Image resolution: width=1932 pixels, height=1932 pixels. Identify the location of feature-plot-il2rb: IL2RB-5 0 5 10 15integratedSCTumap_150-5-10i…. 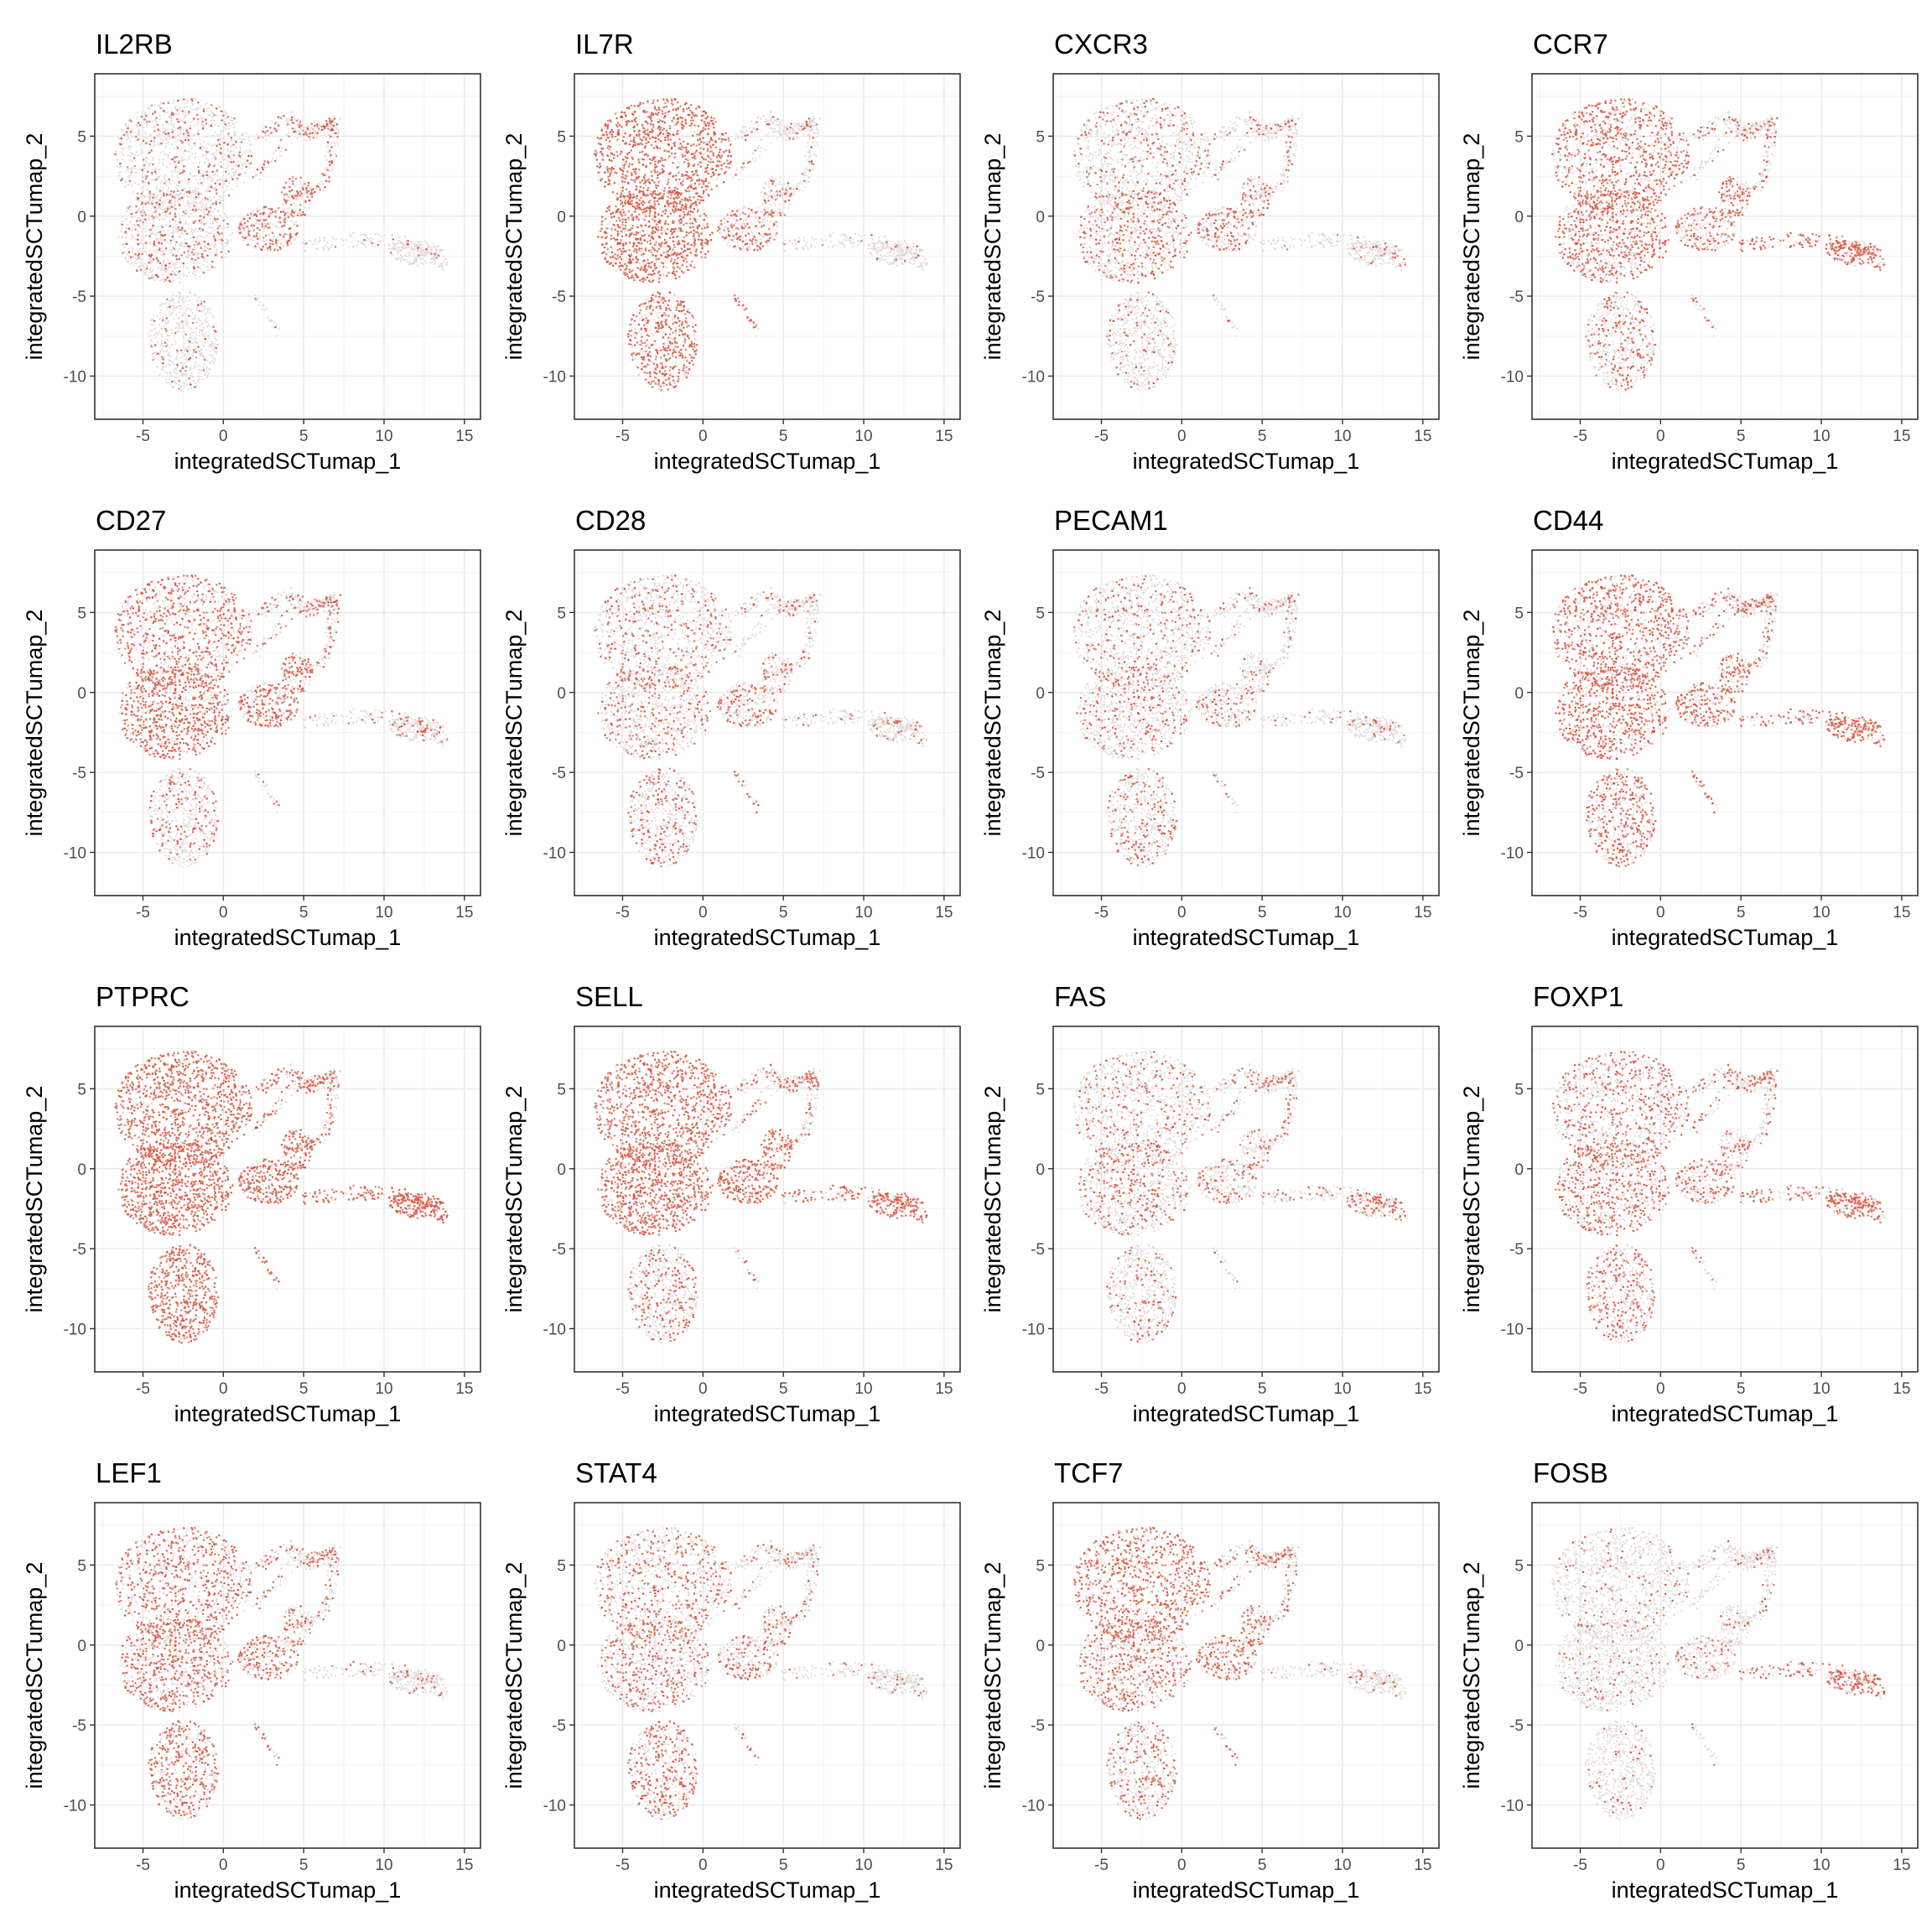
(251, 251).